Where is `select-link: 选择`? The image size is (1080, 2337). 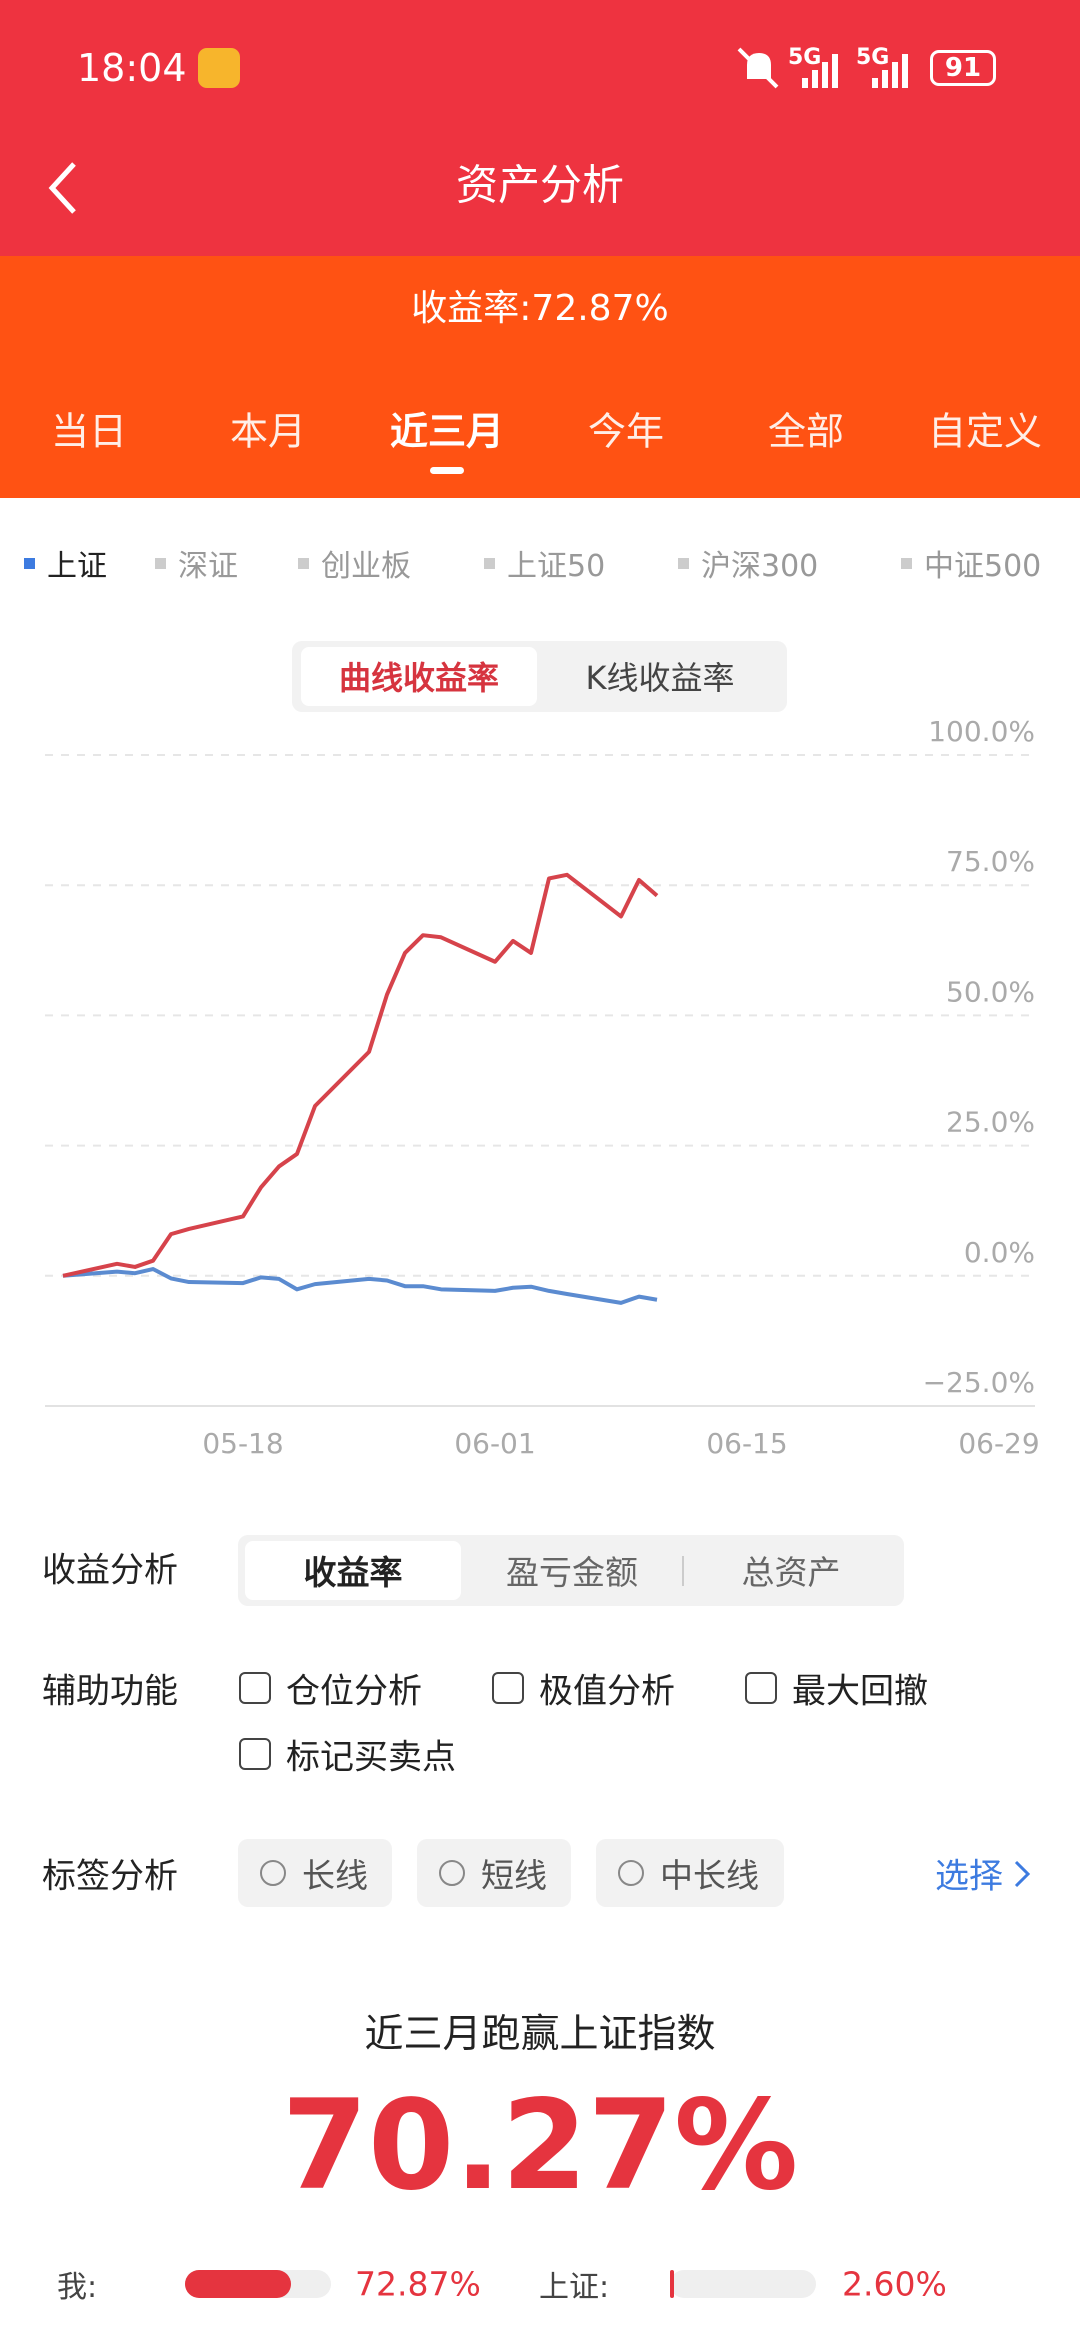 select-link: 选择 is located at coordinates (969, 1876).